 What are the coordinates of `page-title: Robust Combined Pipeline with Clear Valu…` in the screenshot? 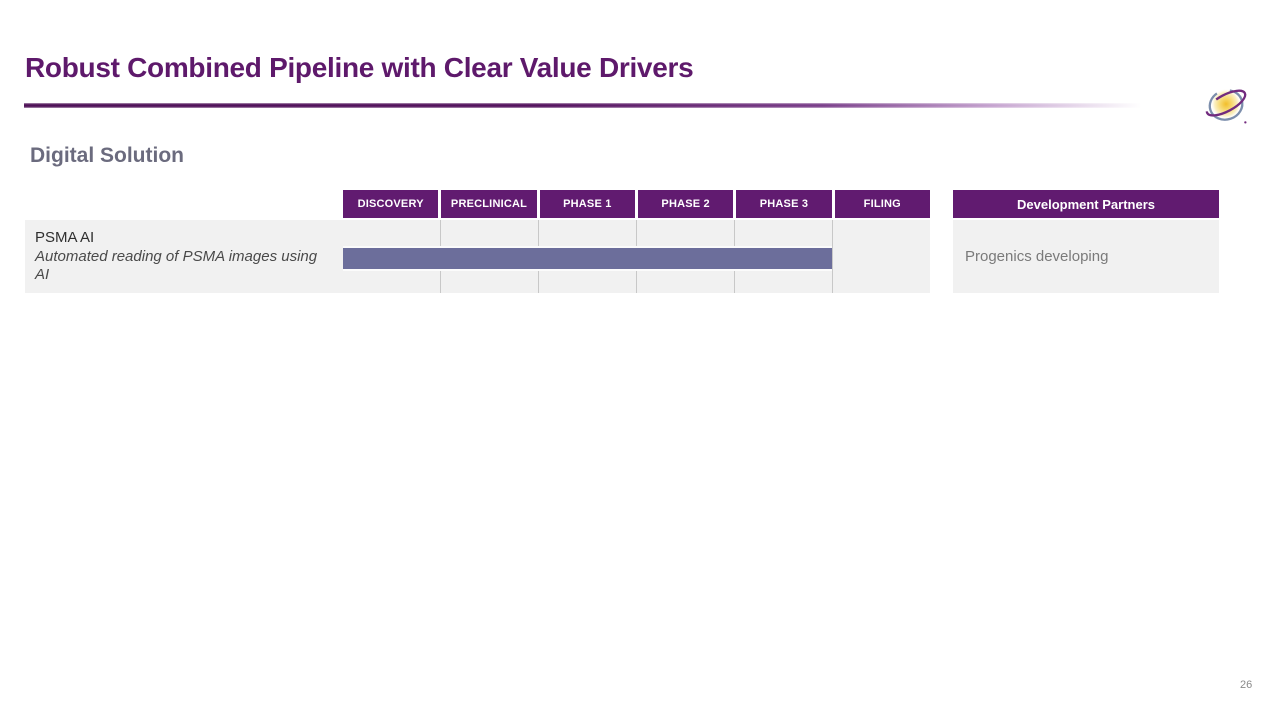 It's located at (359, 67).